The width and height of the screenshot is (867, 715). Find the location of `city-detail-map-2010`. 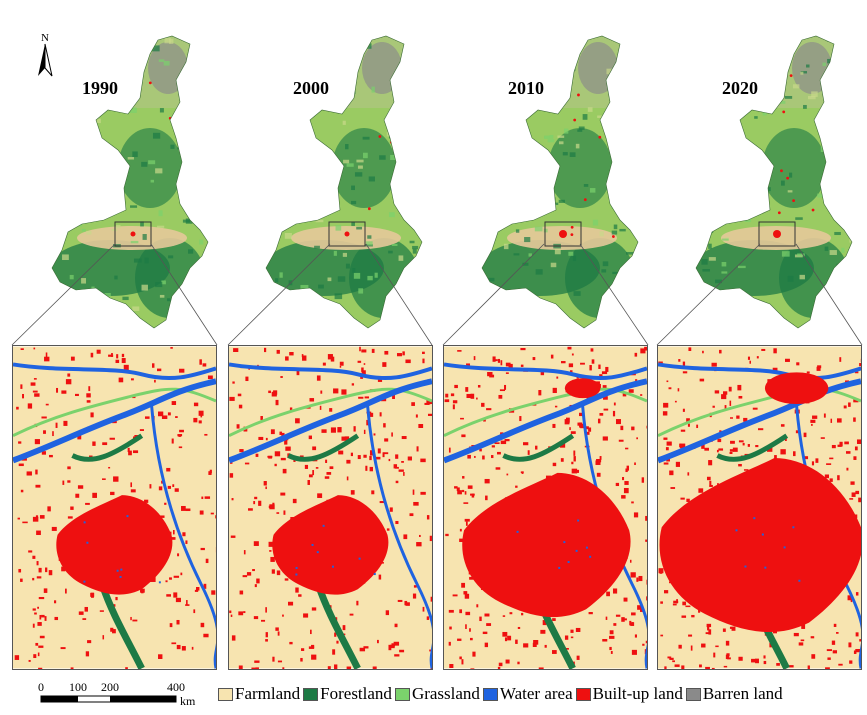

city-detail-map-2010 is located at coordinates (545, 507).